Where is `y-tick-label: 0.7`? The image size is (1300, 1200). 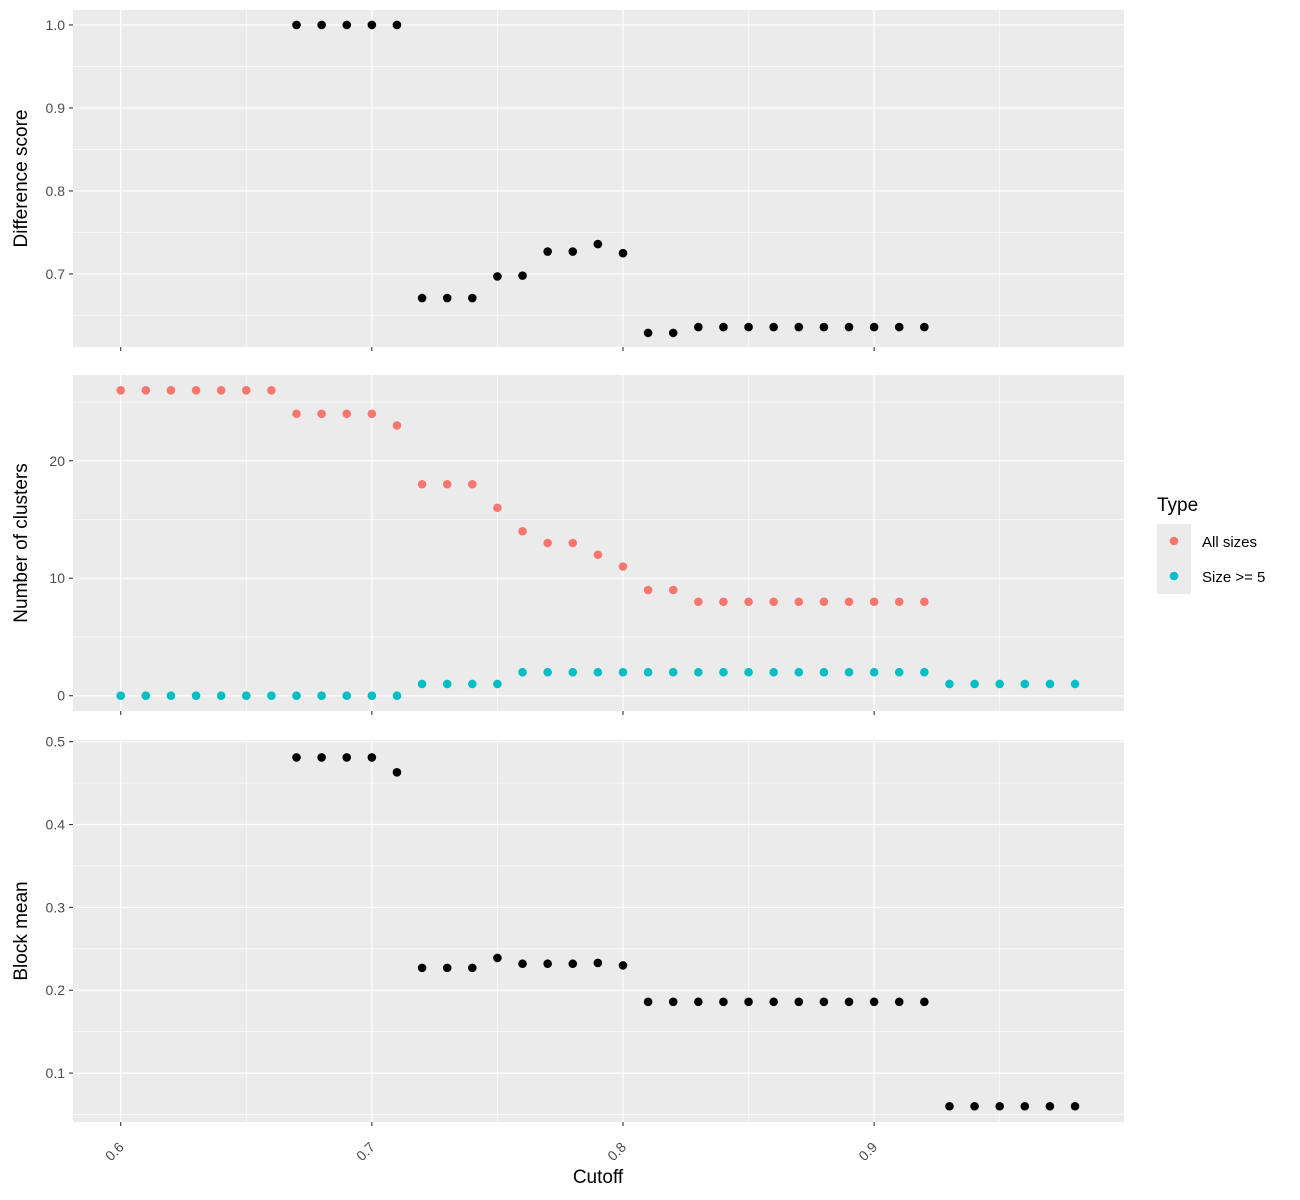
y-tick-label: 0.7 is located at coordinates (56, 274).